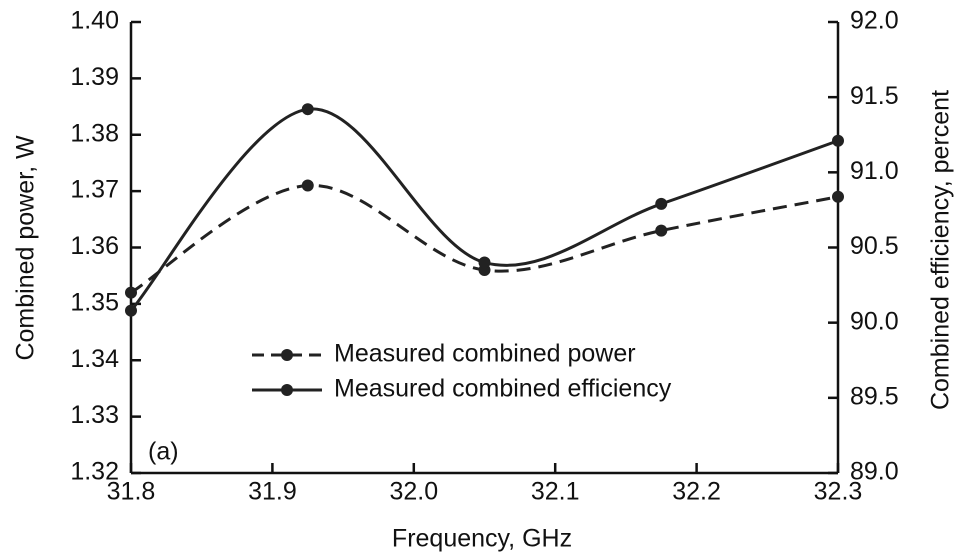 The height and width of the screenshot is (559, 963). I want to click on y2-tick-label: 92.0, so click(874, 21).